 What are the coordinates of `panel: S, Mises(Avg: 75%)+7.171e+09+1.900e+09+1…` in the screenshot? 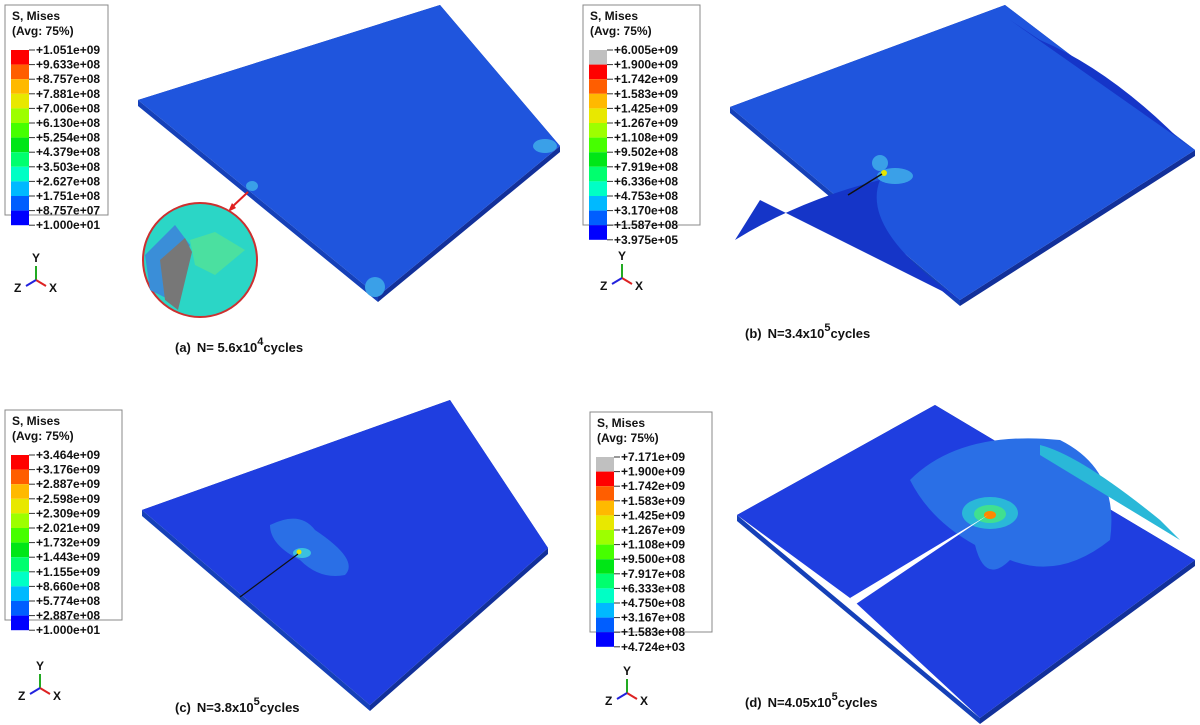 It's located at (733, 560).